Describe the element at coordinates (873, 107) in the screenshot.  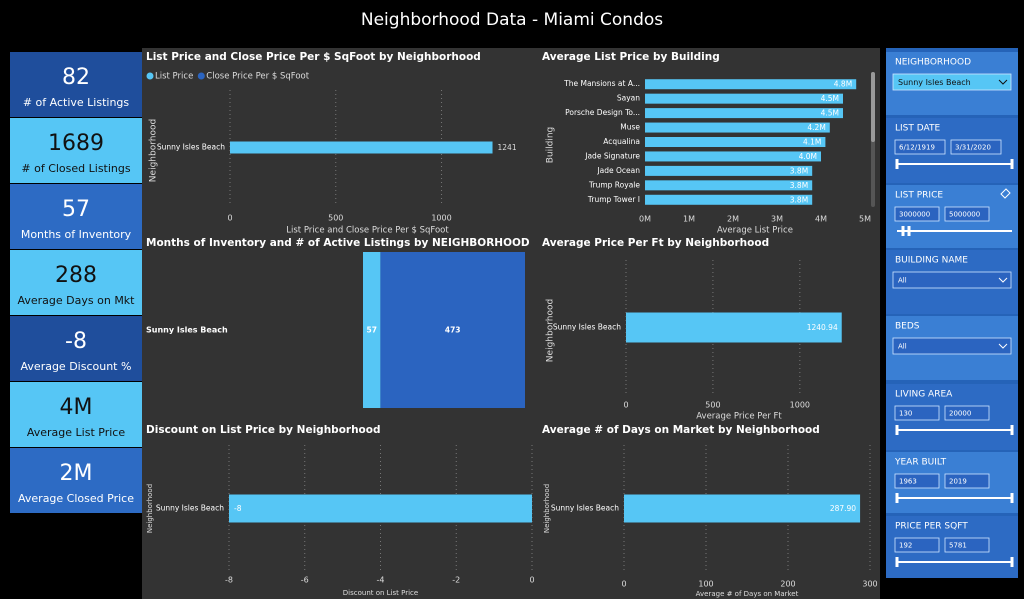
I see `scrollbar-thumb` at that location.